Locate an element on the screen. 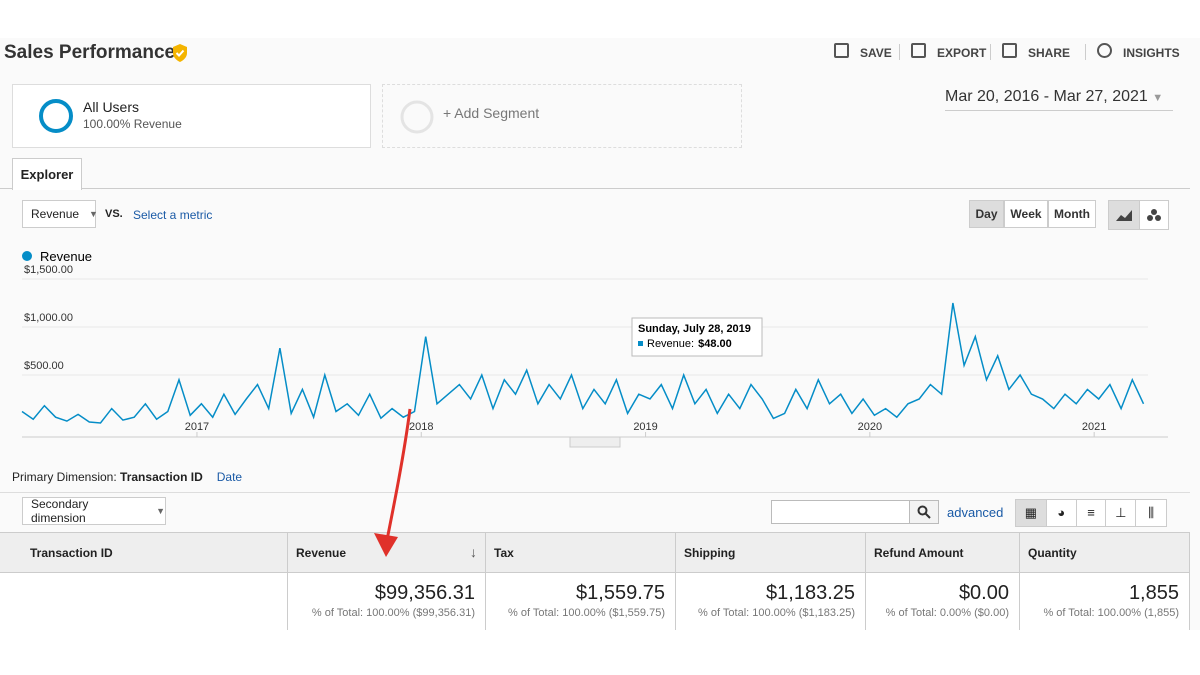  action-button: SAVE is located at coordinates (876, 53).